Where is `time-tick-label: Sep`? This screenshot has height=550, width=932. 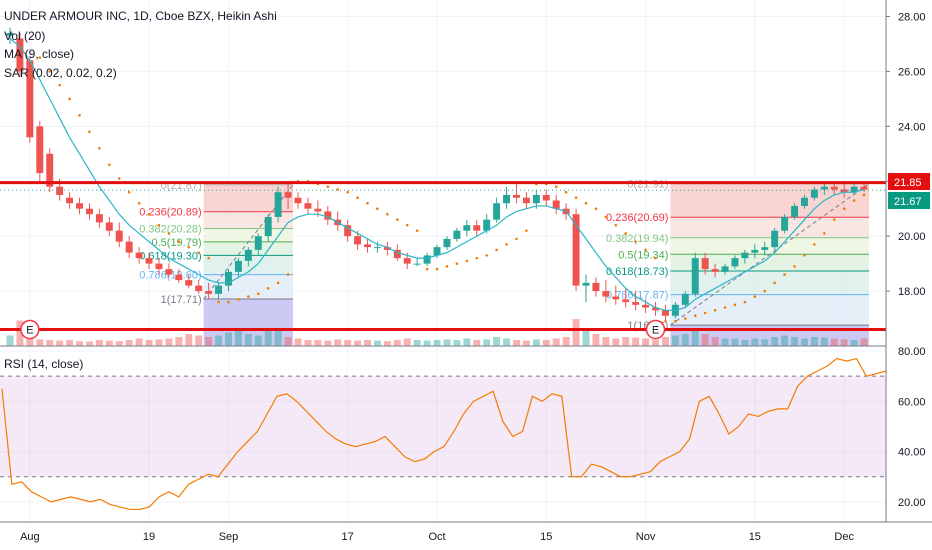 time-tick-label: Sep is located at coordinates (229, 537).